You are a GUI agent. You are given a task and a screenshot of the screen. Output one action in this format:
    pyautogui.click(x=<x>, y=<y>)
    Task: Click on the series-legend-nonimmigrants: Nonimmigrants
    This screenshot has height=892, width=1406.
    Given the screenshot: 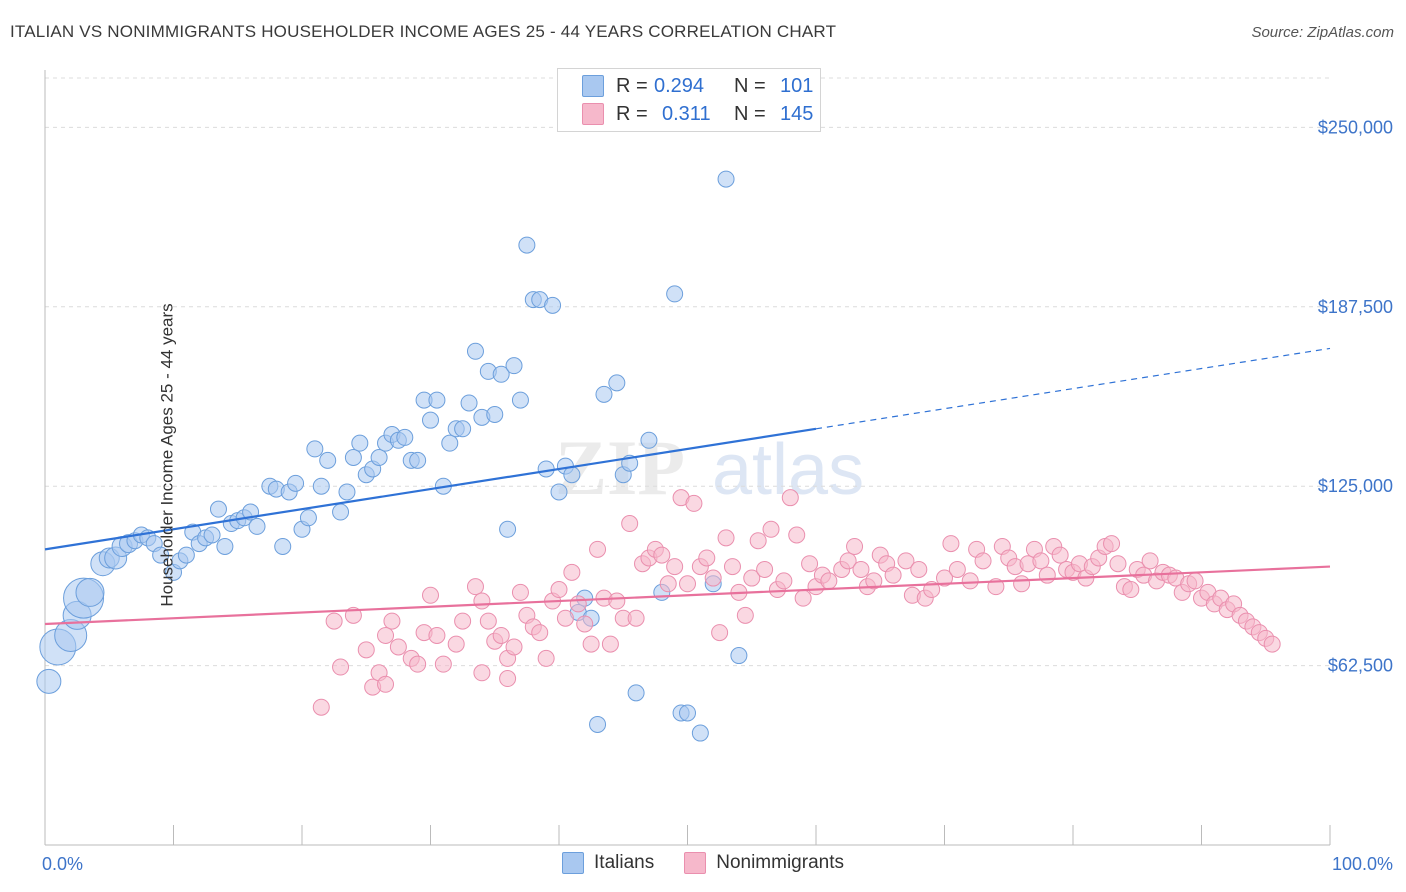 What is the action you would take?
    pyautogui.click(x=764, y=863)
    